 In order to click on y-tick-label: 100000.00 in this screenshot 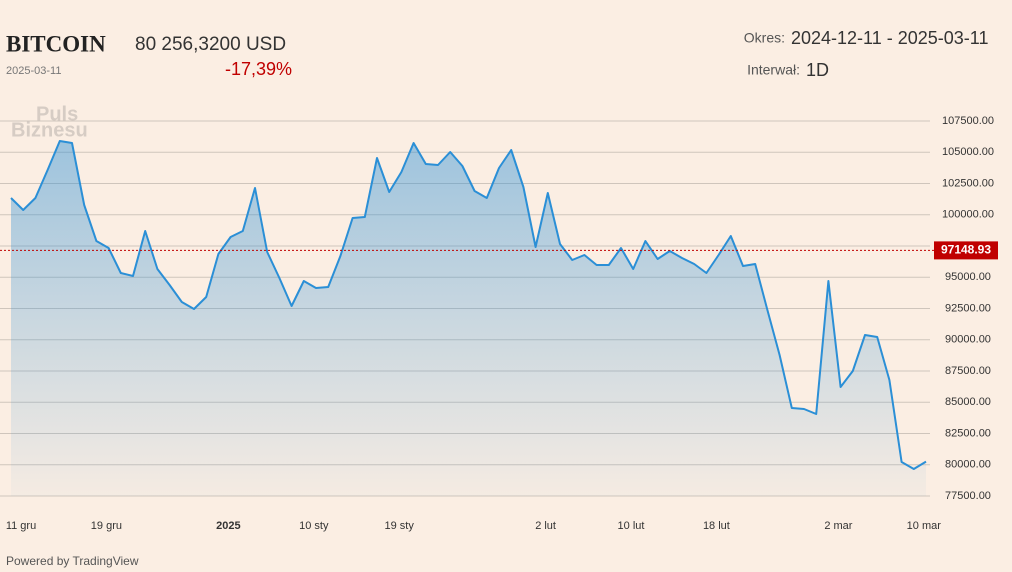, I will do `click(968, 215)`.